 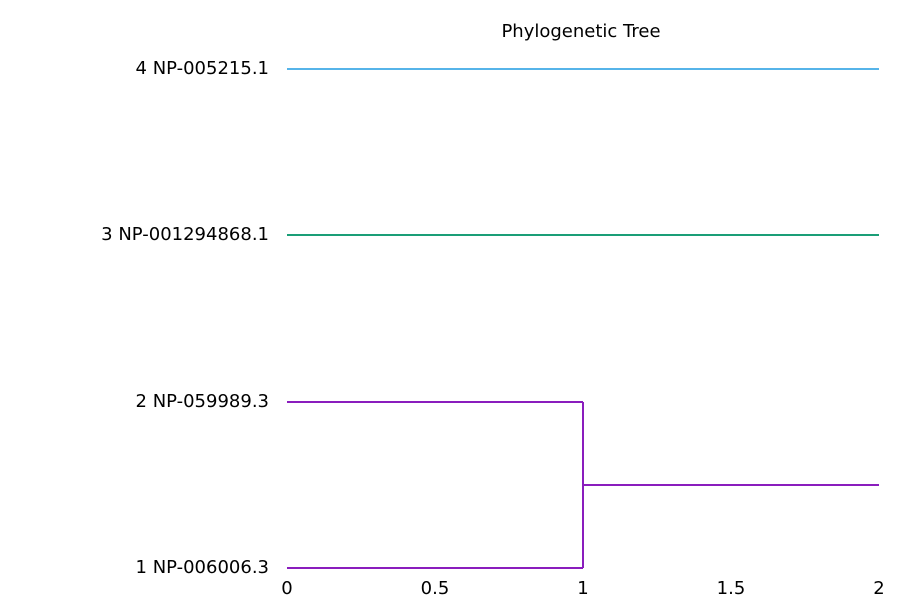 I want to click on x-tick-label: 0.5, so click(x=435, y=588).